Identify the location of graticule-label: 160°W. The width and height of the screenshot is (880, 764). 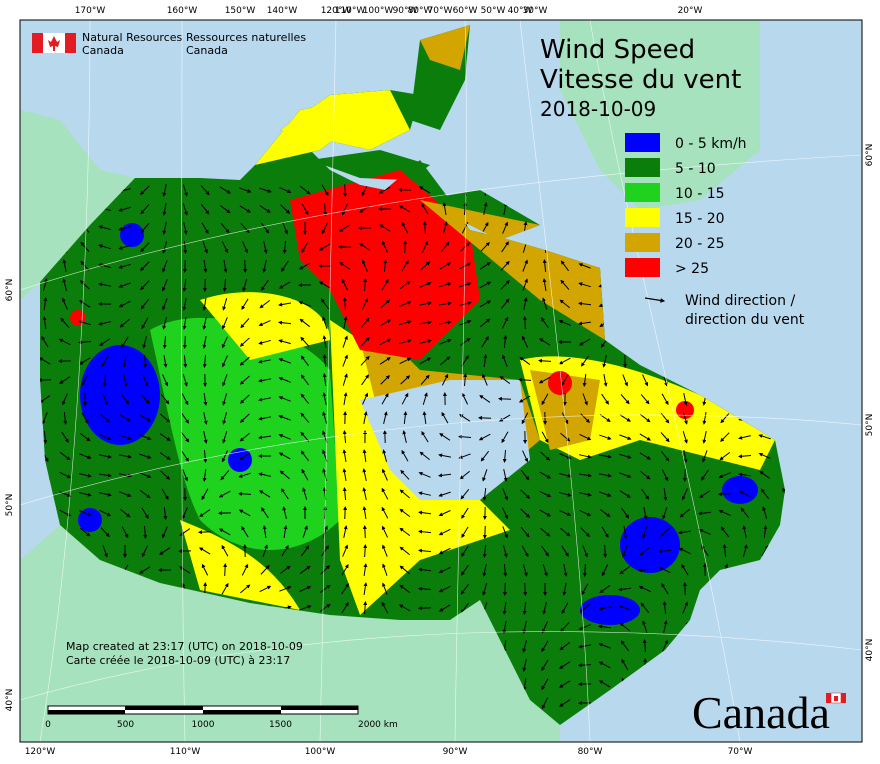
(182, 11).